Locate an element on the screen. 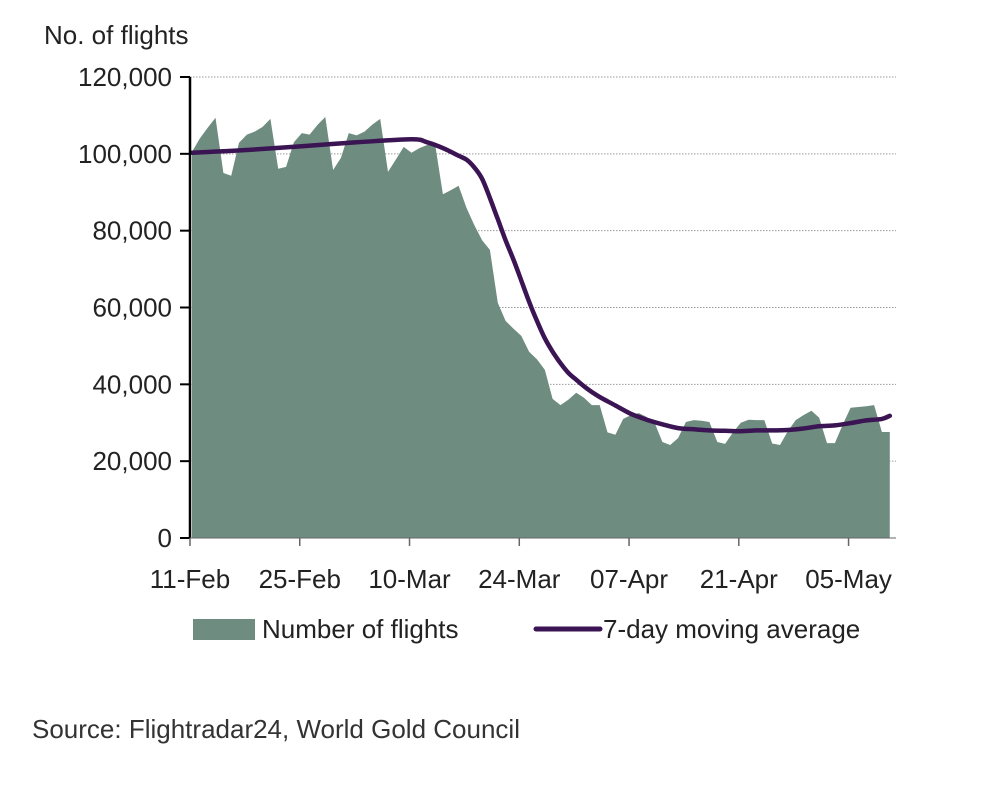 Image resolution: width=1000 pixels, height=796 pixels. x-tick-label: 21-Apr is located at coordinates (739, 579).